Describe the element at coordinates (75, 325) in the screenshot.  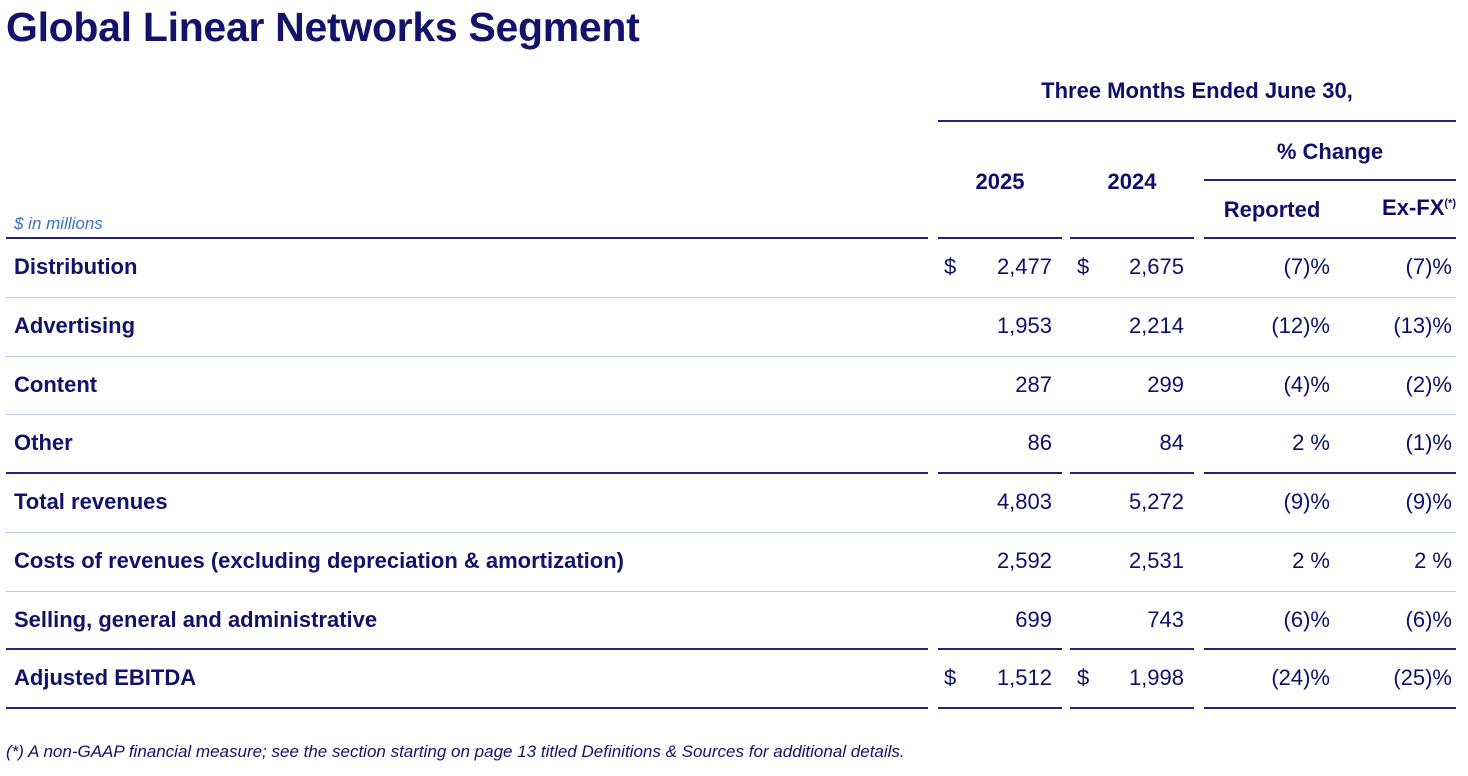
I see `row-label: Advertising` at that location.